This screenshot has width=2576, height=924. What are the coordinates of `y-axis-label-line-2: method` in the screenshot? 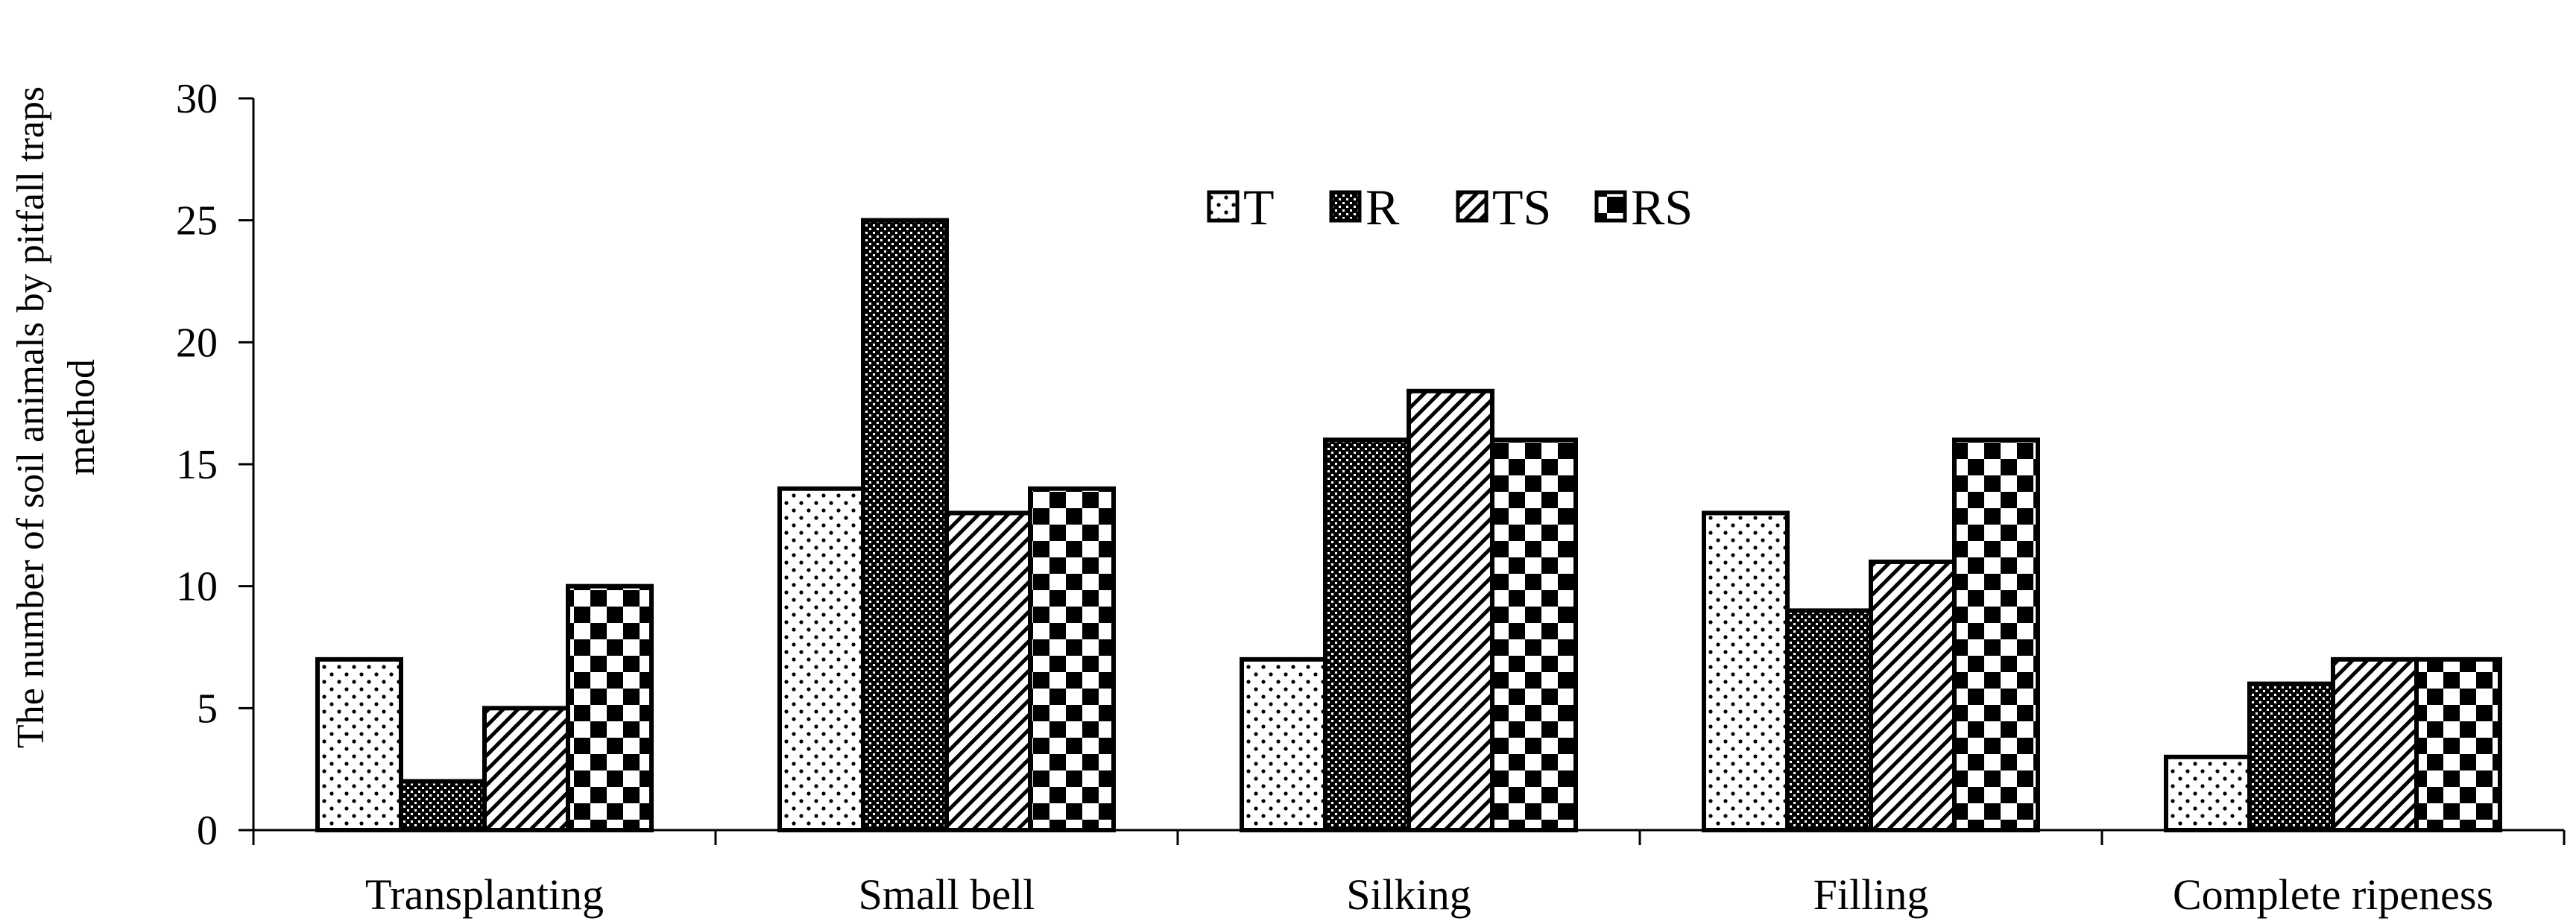 It's located at (81, 417).